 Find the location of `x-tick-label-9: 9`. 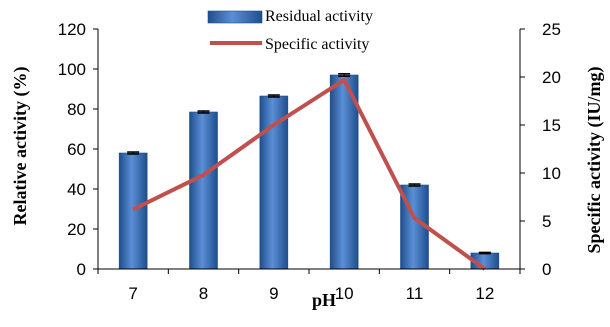

x-tick-label-9: 9 is located at coordinates (273, 293).